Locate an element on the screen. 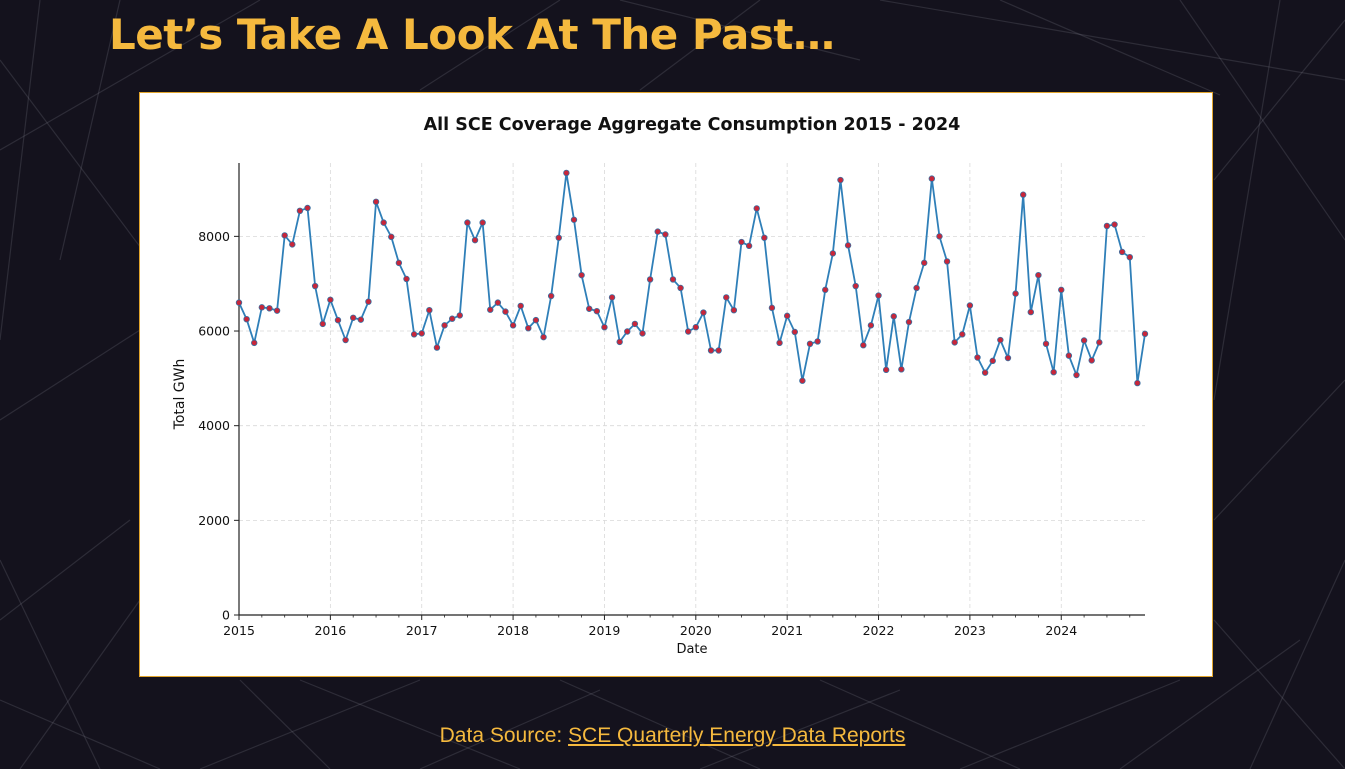 The height and width of the screenshot is (769, 1345). x-tick-label: 2024 is located at coordinates (1061, 630).